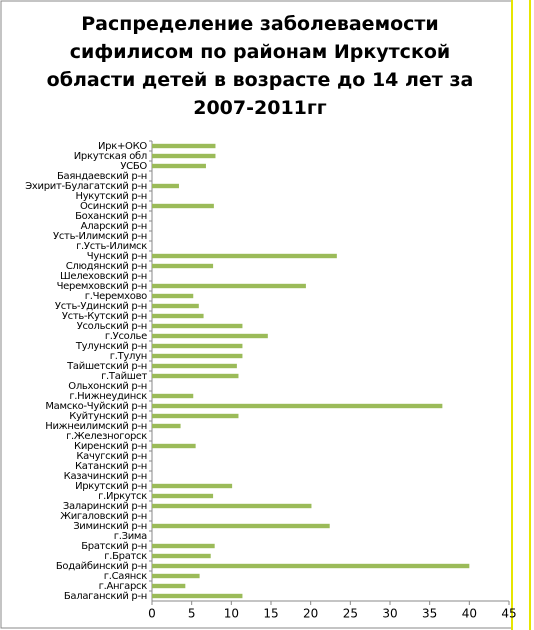  Describe the element at coordinates (104, 316) in the screenshot. I see `y-tick-label: Усть-Кутский р-н` at that location.